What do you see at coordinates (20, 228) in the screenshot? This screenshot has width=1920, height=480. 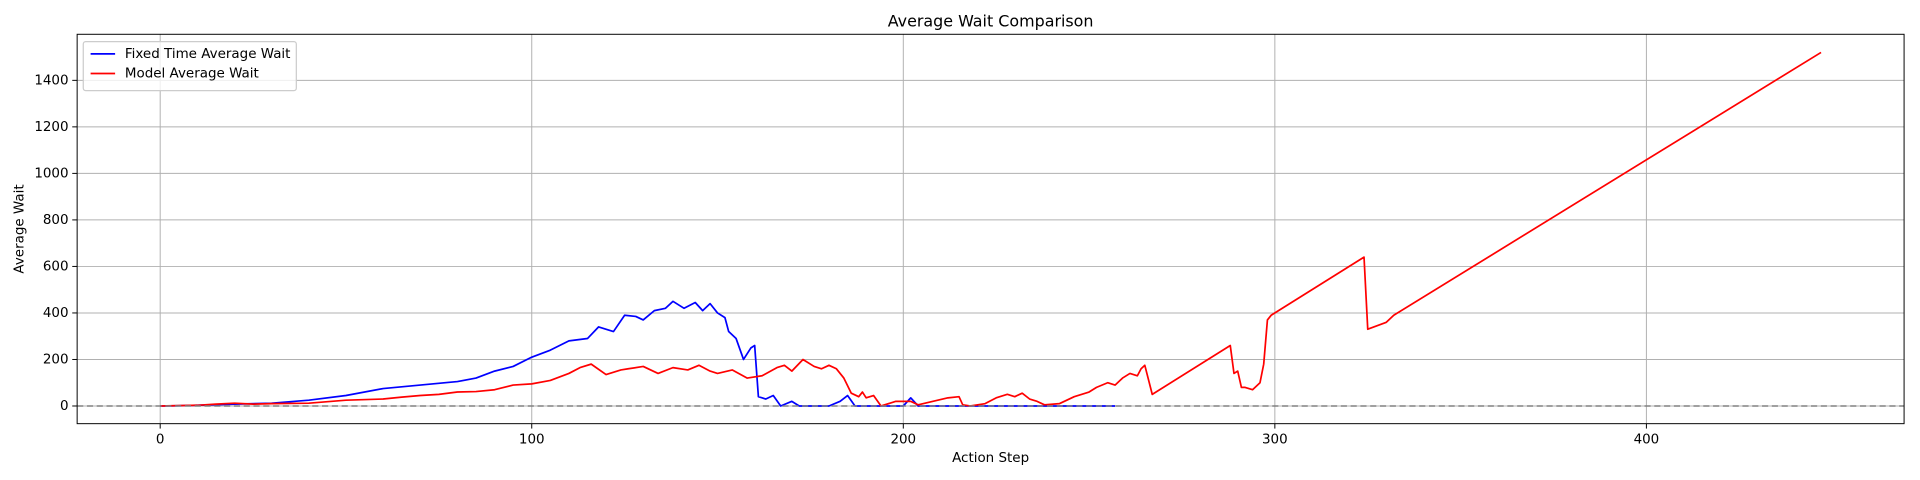 I see `y-axis-label: Average Wait` at bounding box center [20, 228].